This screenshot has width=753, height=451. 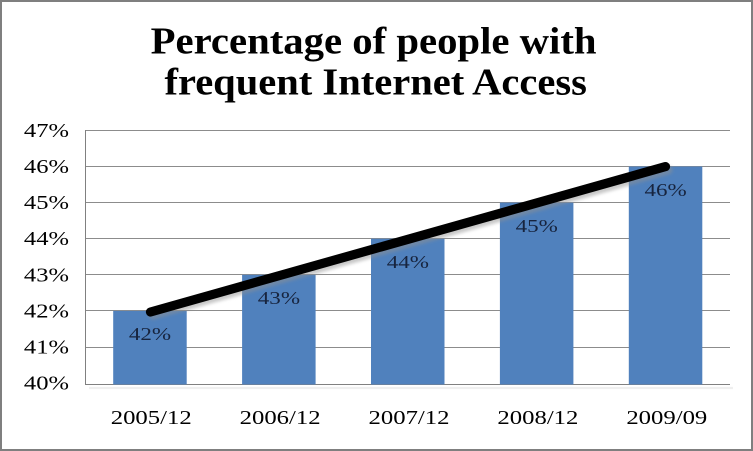 What do you see at coordinates (409, 417) in the screenshot?
I see `svg-text: 2007/12` at bounding box center [409, 417].